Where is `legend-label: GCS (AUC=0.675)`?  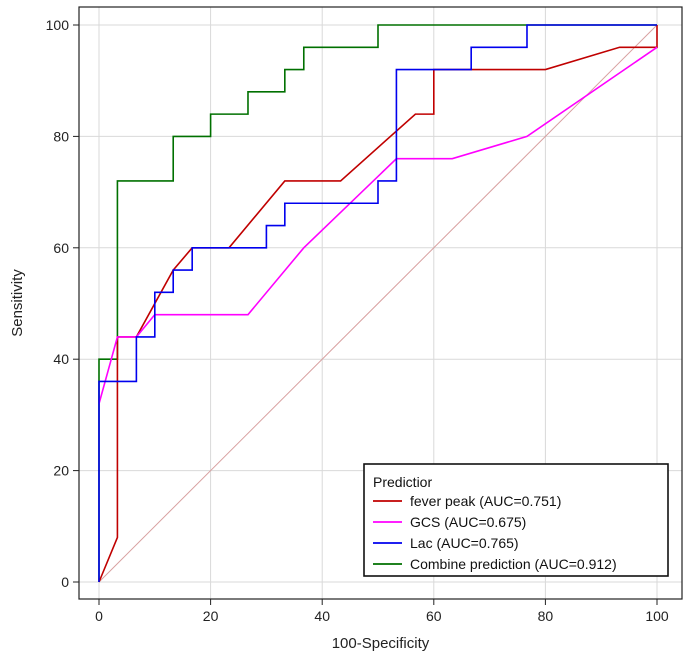
legend-label: GCS (AUC=0.675) is located at coordinates (468, 522).